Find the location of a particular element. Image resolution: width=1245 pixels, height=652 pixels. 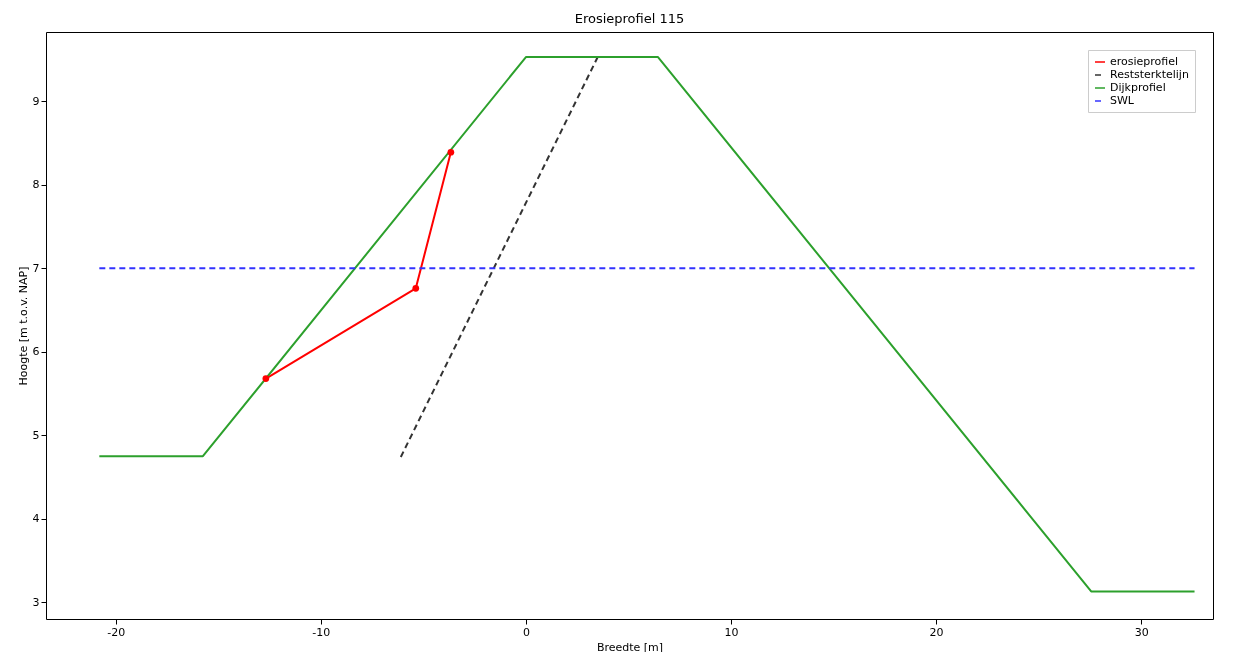

y-tick-label: 9 is located at coordinates (36, 101).